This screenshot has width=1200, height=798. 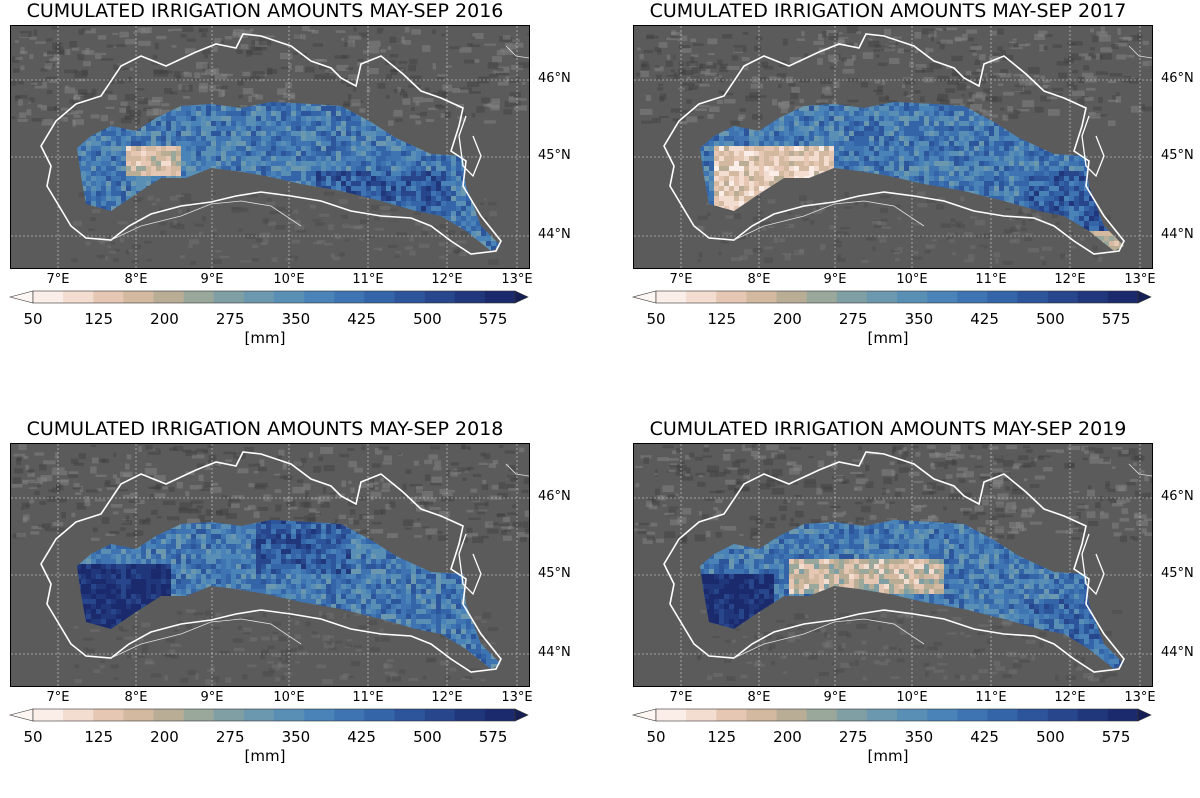 What do you see at coordinates (270, 565) in the screenshot?
I see `map-area` at bounding box center [270, 565].